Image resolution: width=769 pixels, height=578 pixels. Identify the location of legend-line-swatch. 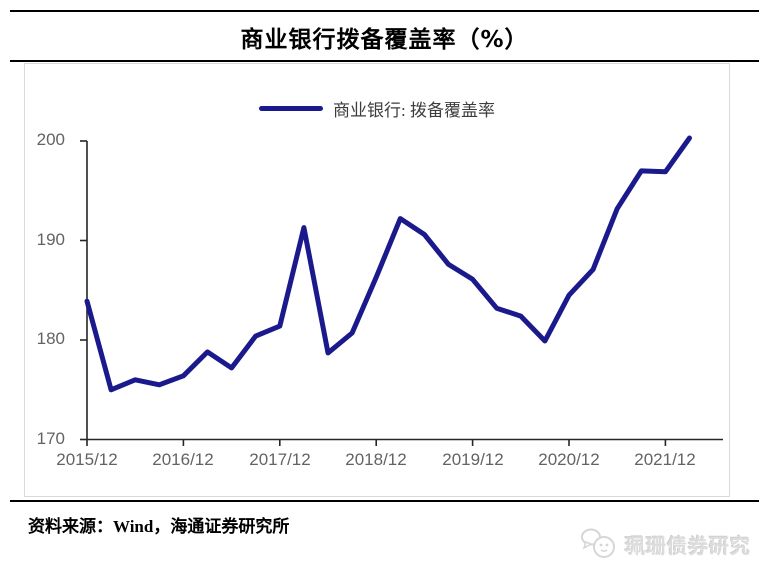
(291, 108).